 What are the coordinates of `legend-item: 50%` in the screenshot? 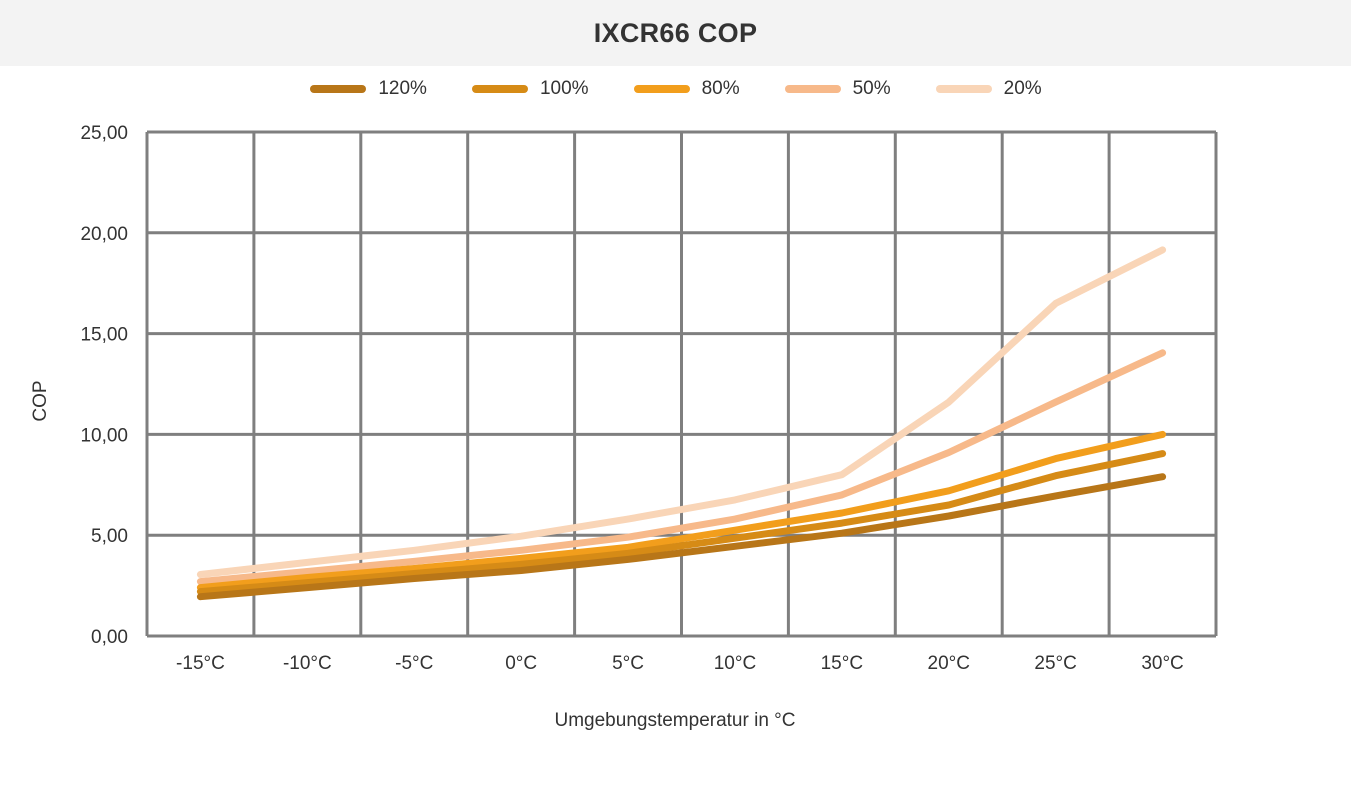 It's located at (837, 89).